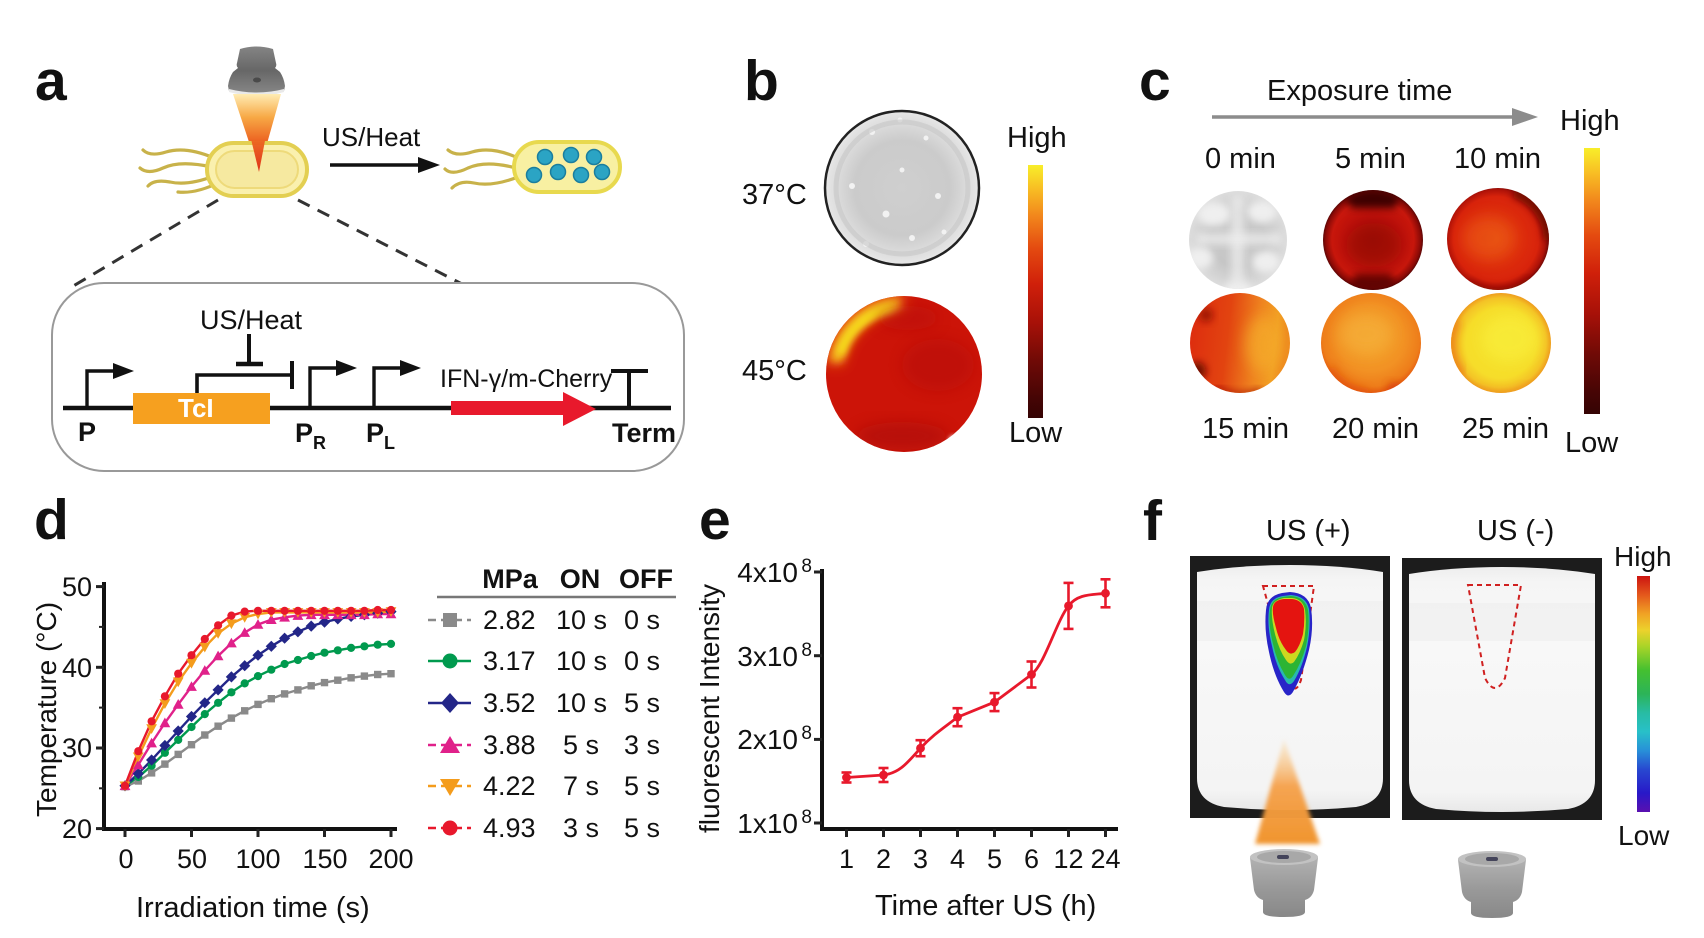 The height and width of the screenshot is (938, 1704). I want to click on svg-text: e, so click(715, 520).